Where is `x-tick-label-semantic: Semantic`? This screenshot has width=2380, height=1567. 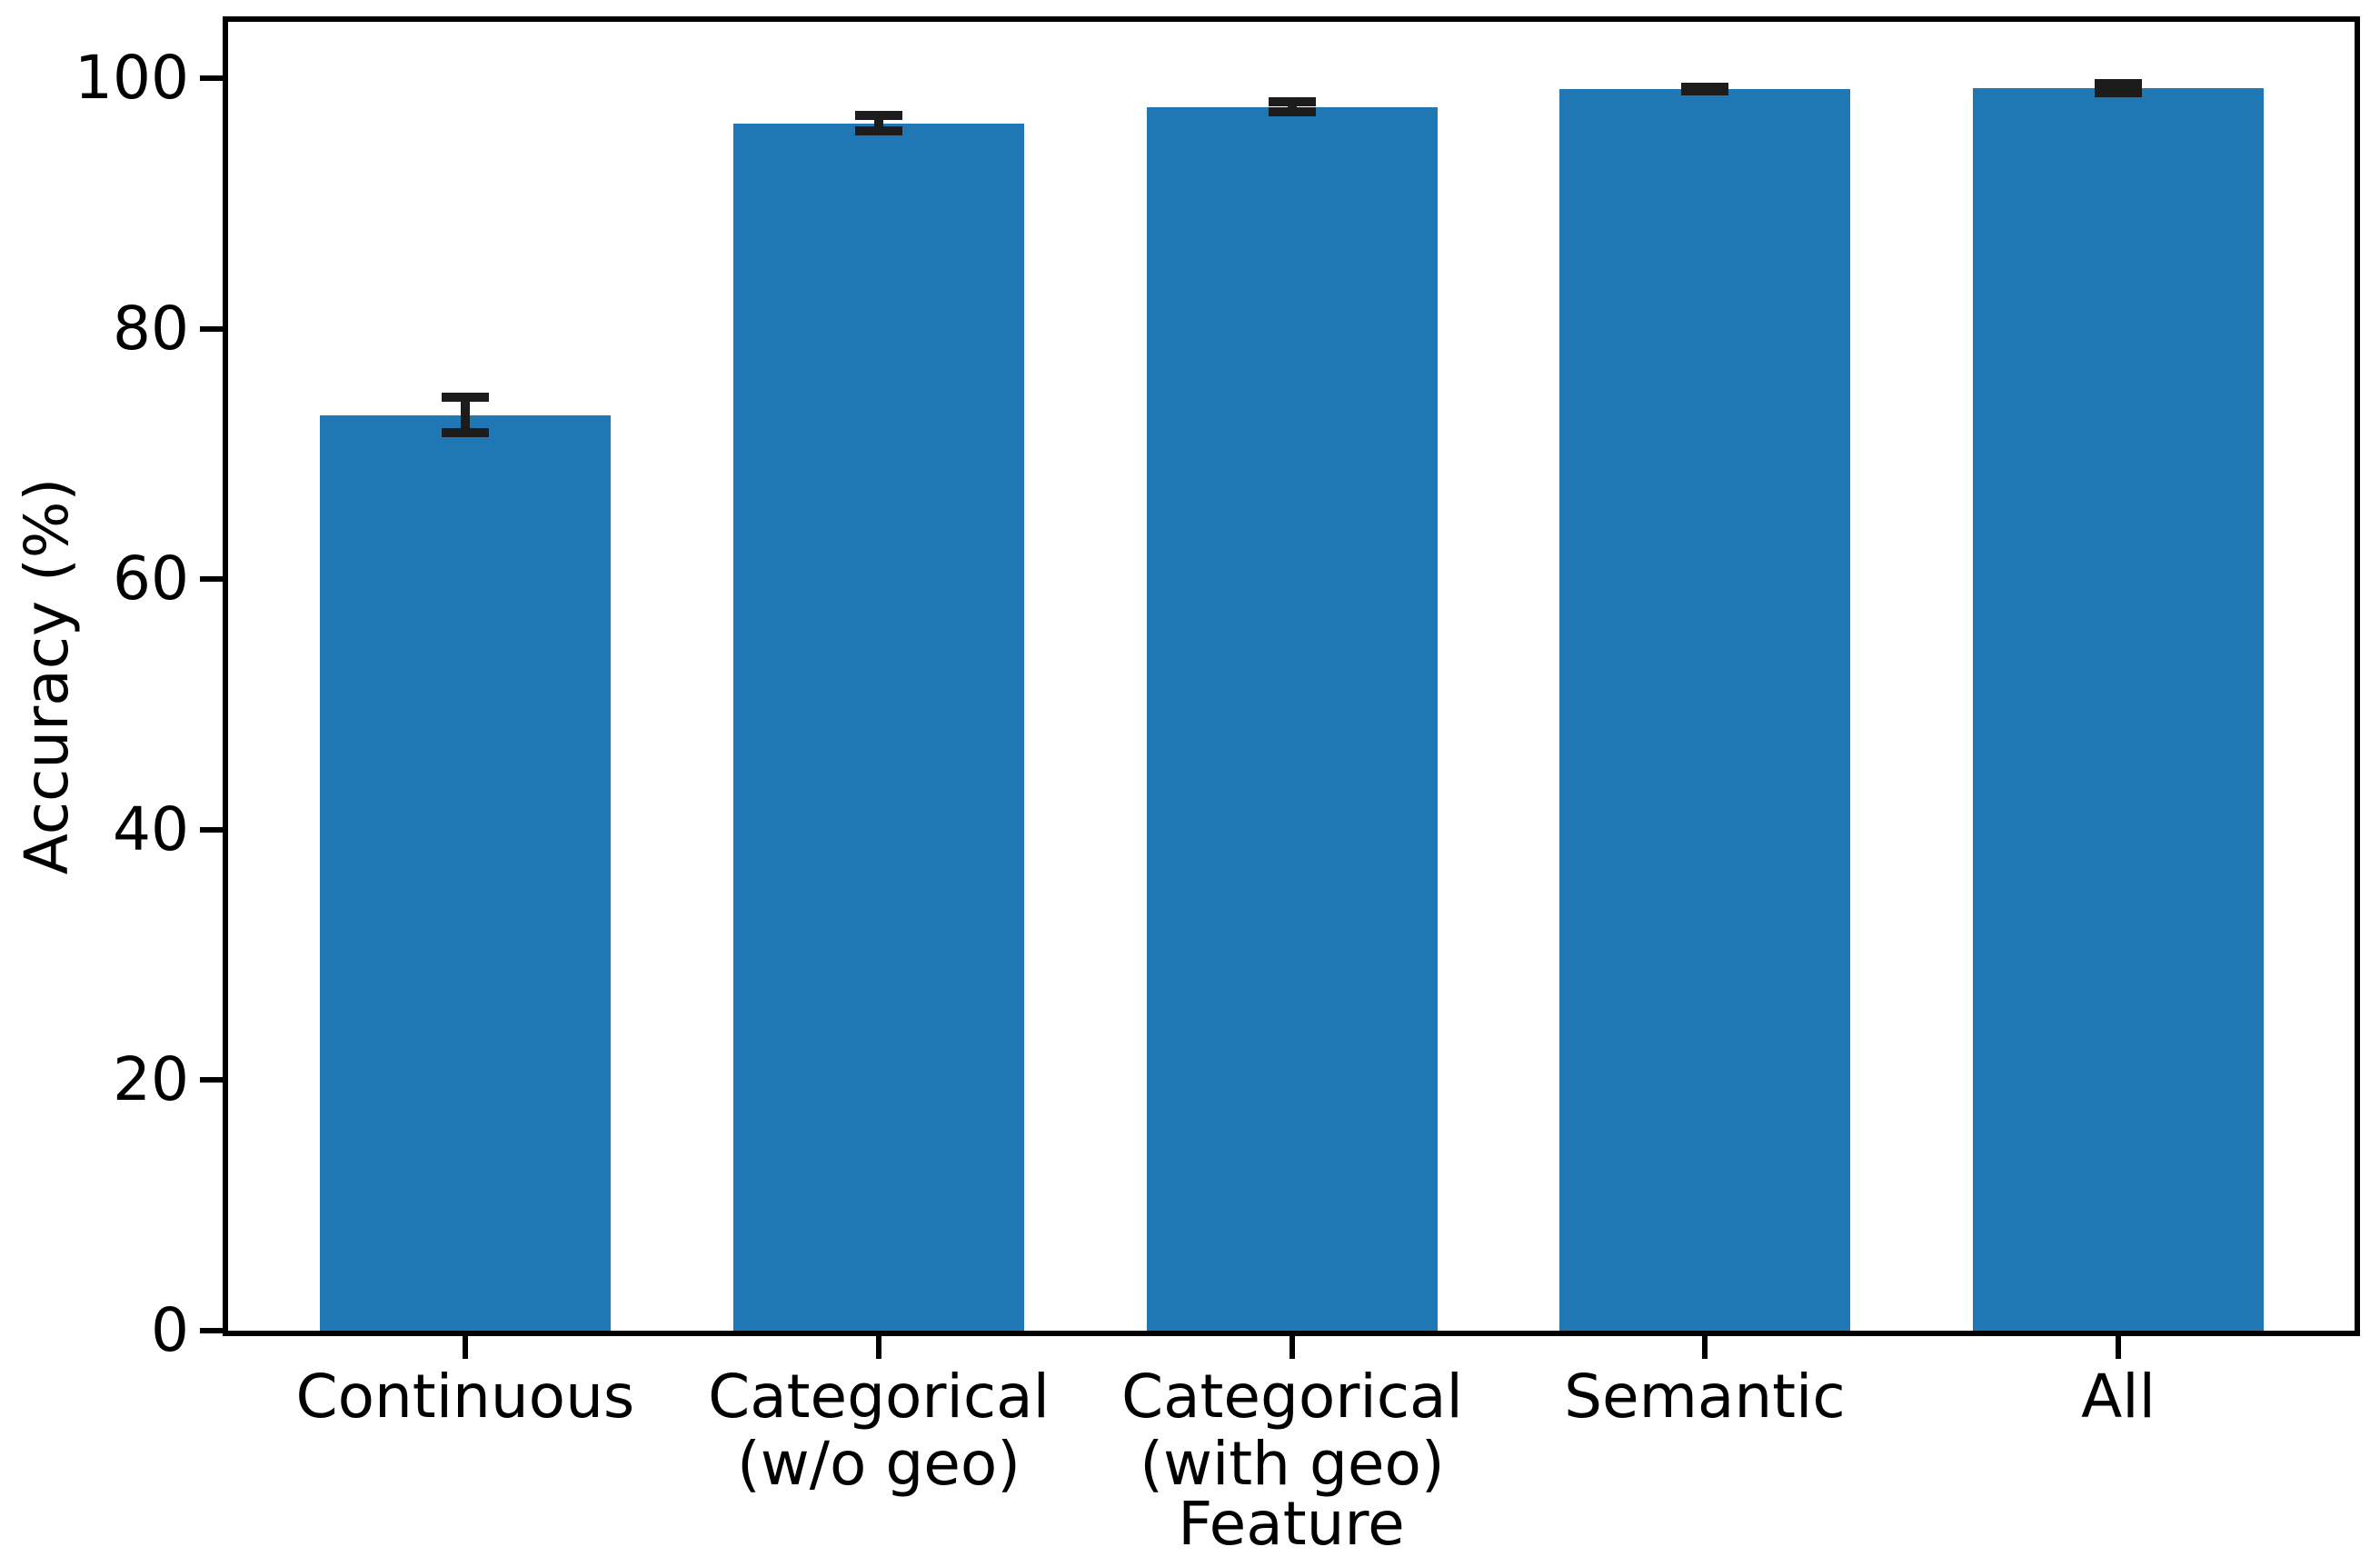 x-tick-label-semantic: Semantic is located at coordinates (1705, 1397).